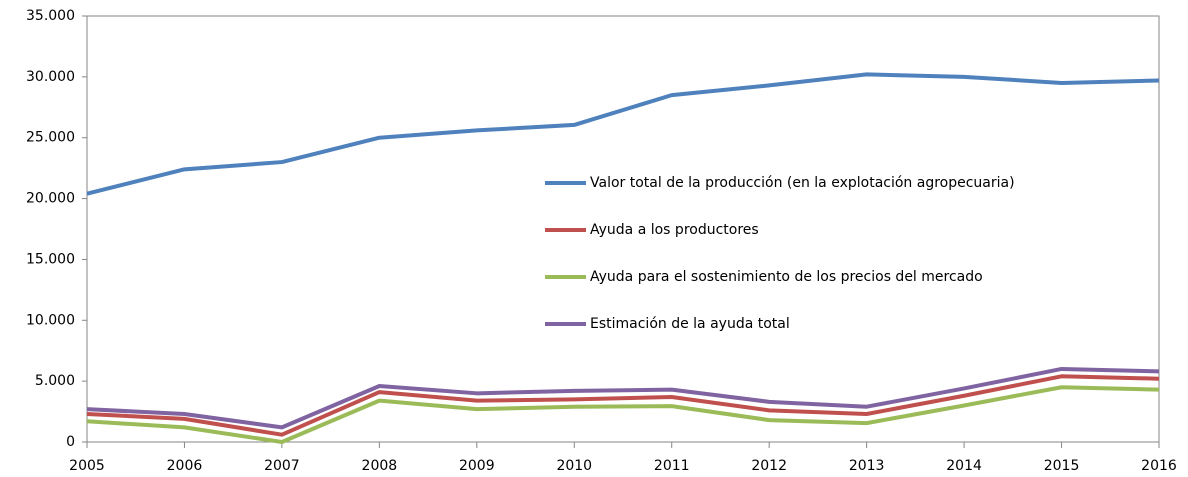 This screenshot has height=477, width=1188. Describe the element at coordinates (574, 466) in the screenshot. I see `x-tick-label: 2010` at that location.